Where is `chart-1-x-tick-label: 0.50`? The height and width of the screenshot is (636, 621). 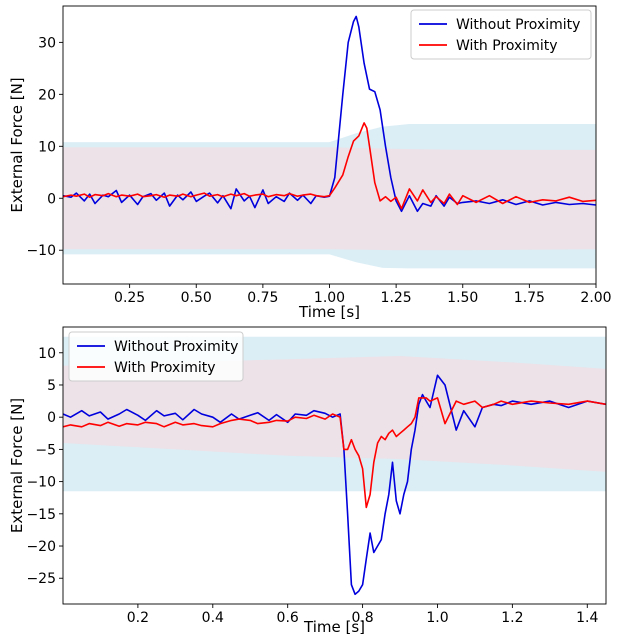
chart-1-x-tick-label: 0.50 is located at coordinates (196, 298).